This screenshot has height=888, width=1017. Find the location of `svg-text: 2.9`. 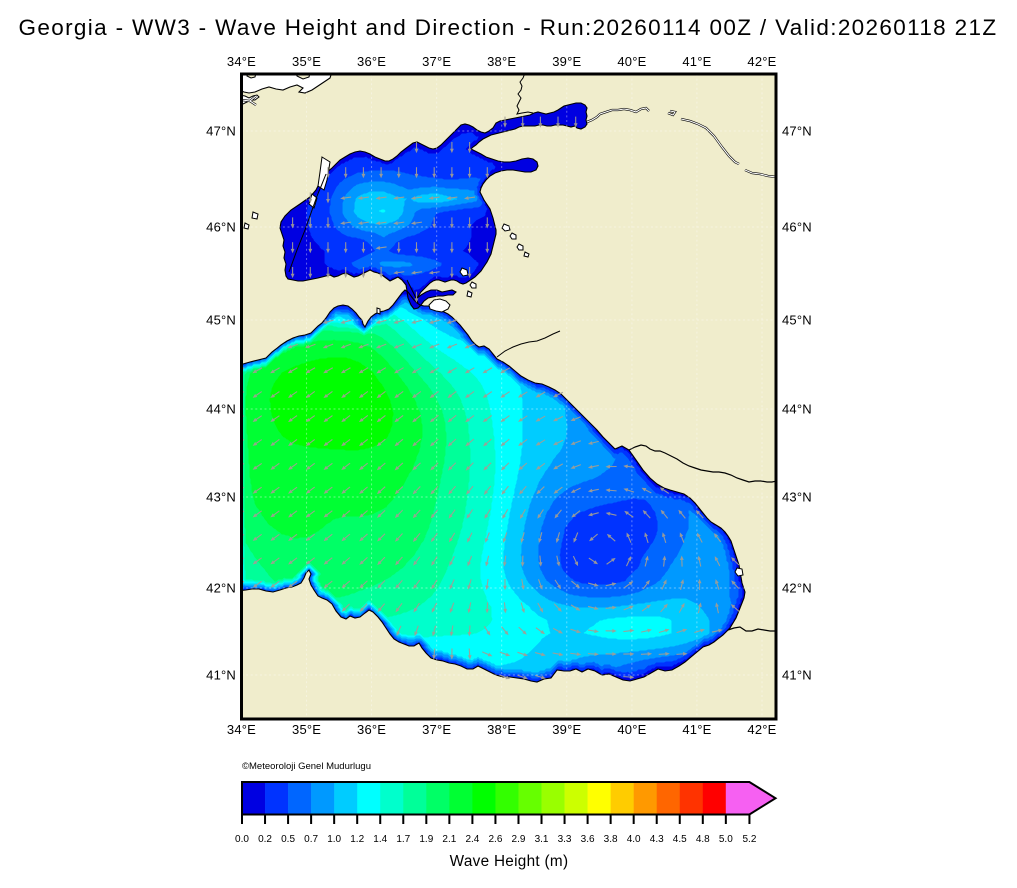

svg-text: 2.9 is located at coordinates (519, 839).